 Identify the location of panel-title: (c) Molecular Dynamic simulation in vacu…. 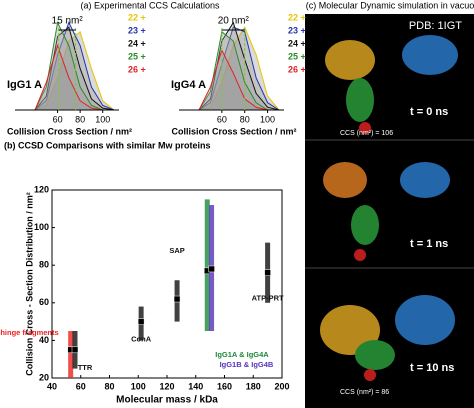
(390, 5).